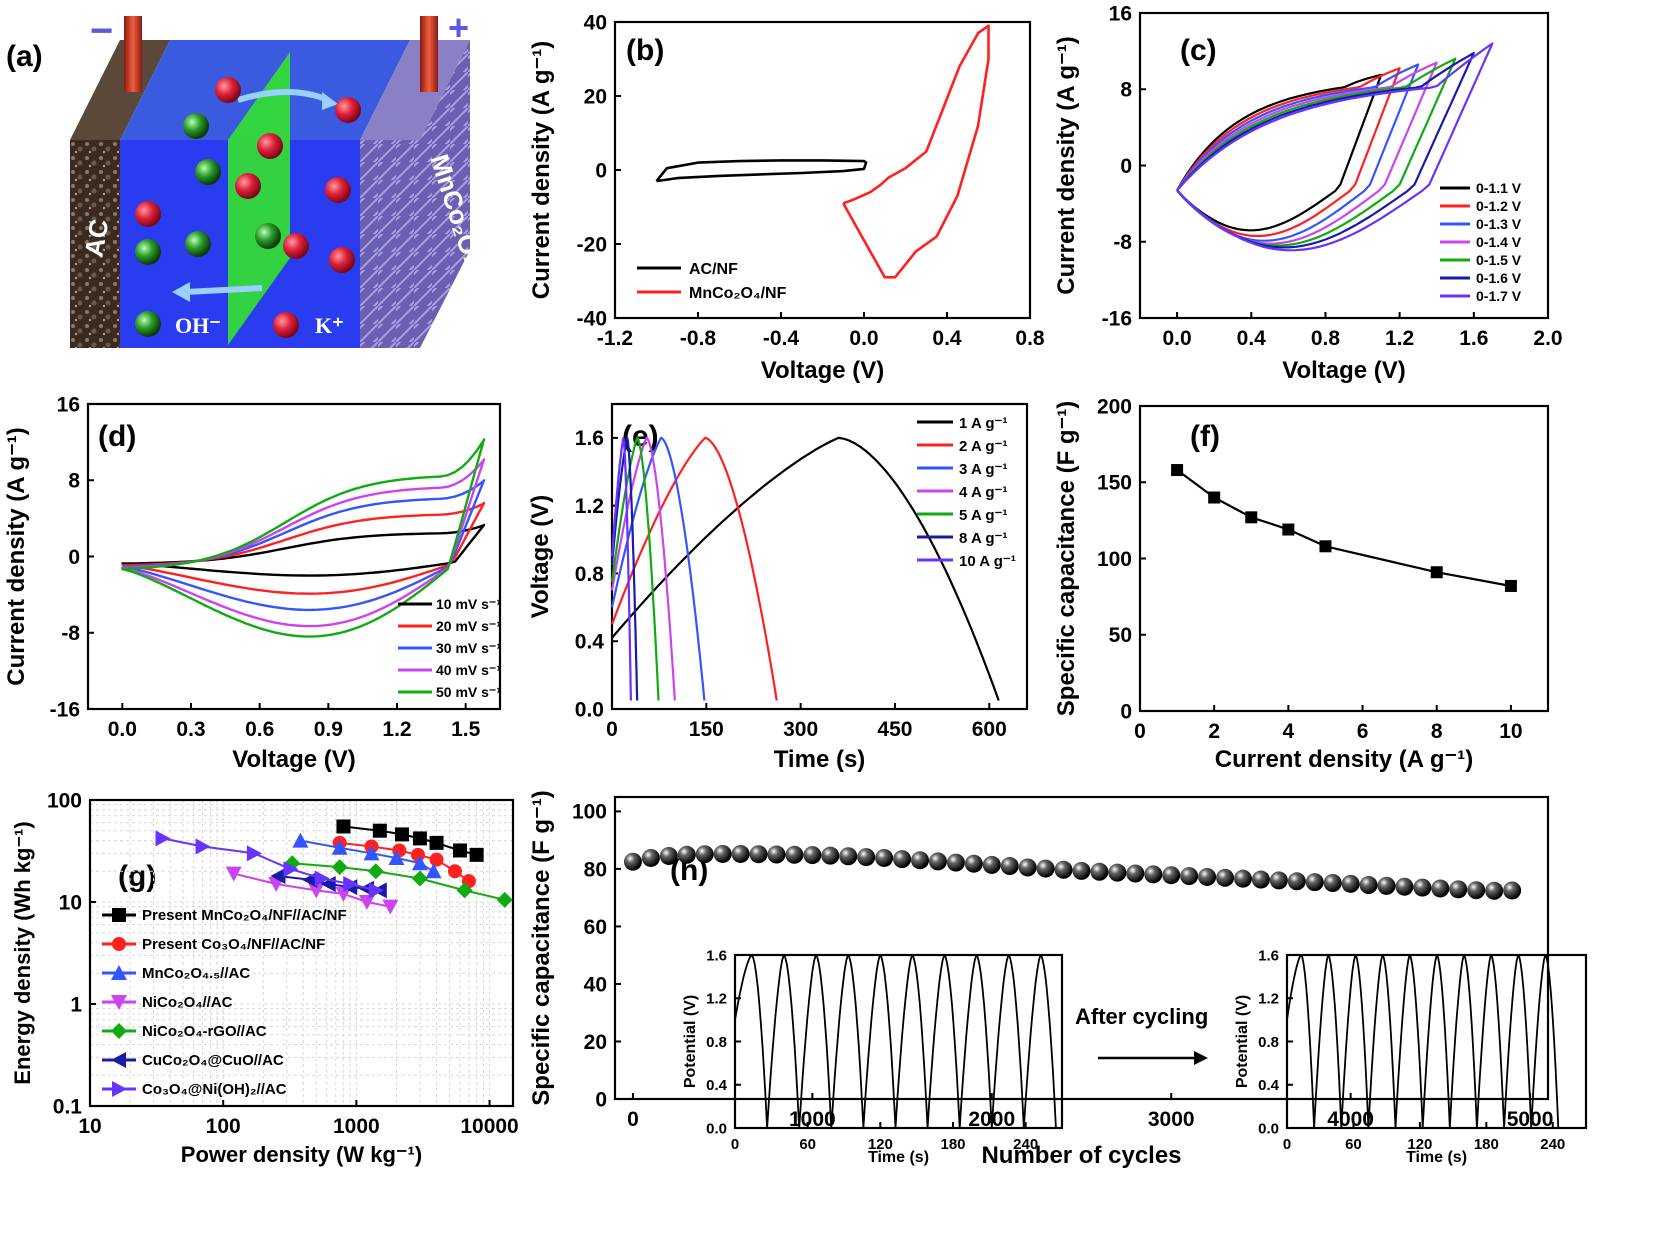 This screenshot has height=1241, width=1654. I want to click on legend-entry: 2 A g⁻¹, so click(983, 446).